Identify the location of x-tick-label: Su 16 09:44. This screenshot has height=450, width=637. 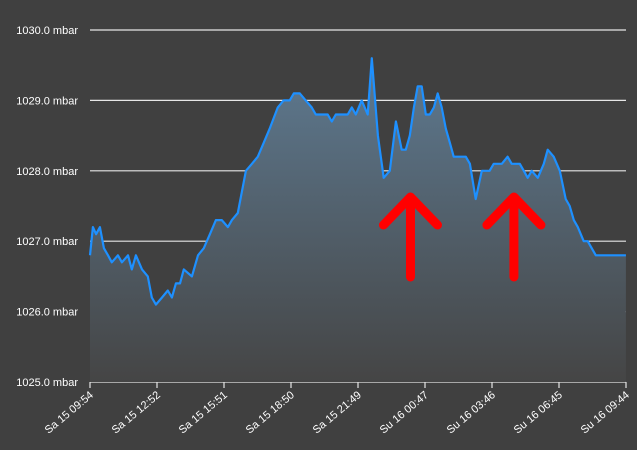
(605, 412).